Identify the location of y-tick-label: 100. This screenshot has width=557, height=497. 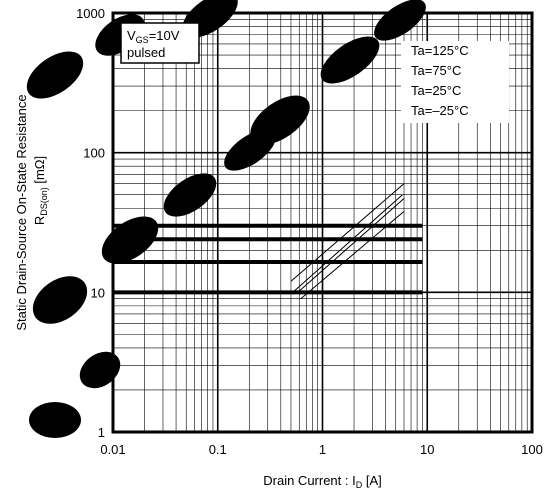
(94, 153).